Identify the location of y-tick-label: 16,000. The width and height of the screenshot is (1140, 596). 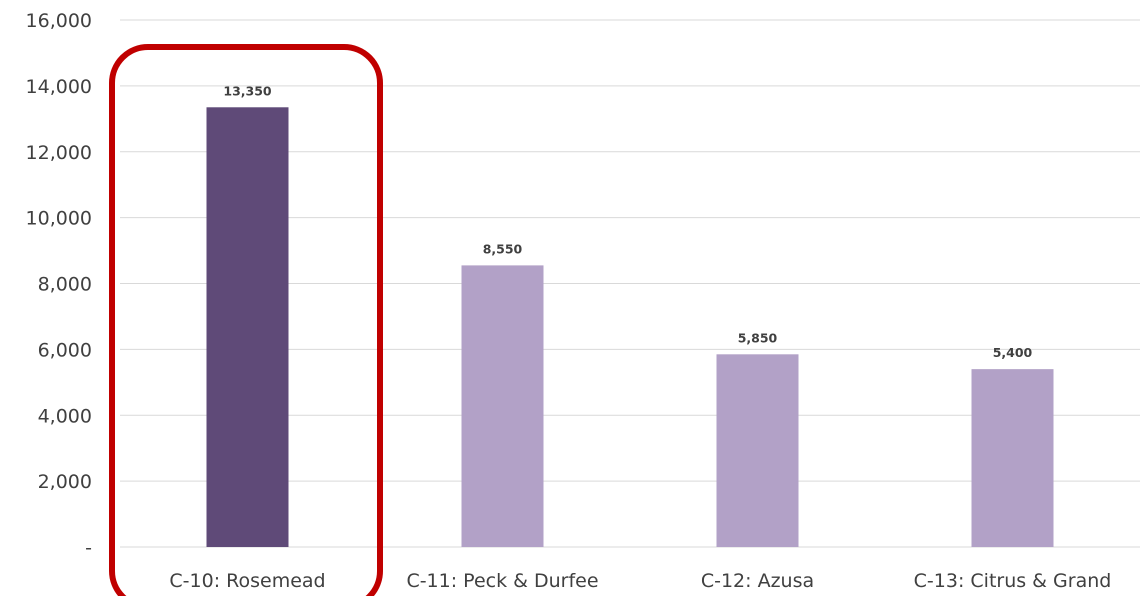
(59, 21).